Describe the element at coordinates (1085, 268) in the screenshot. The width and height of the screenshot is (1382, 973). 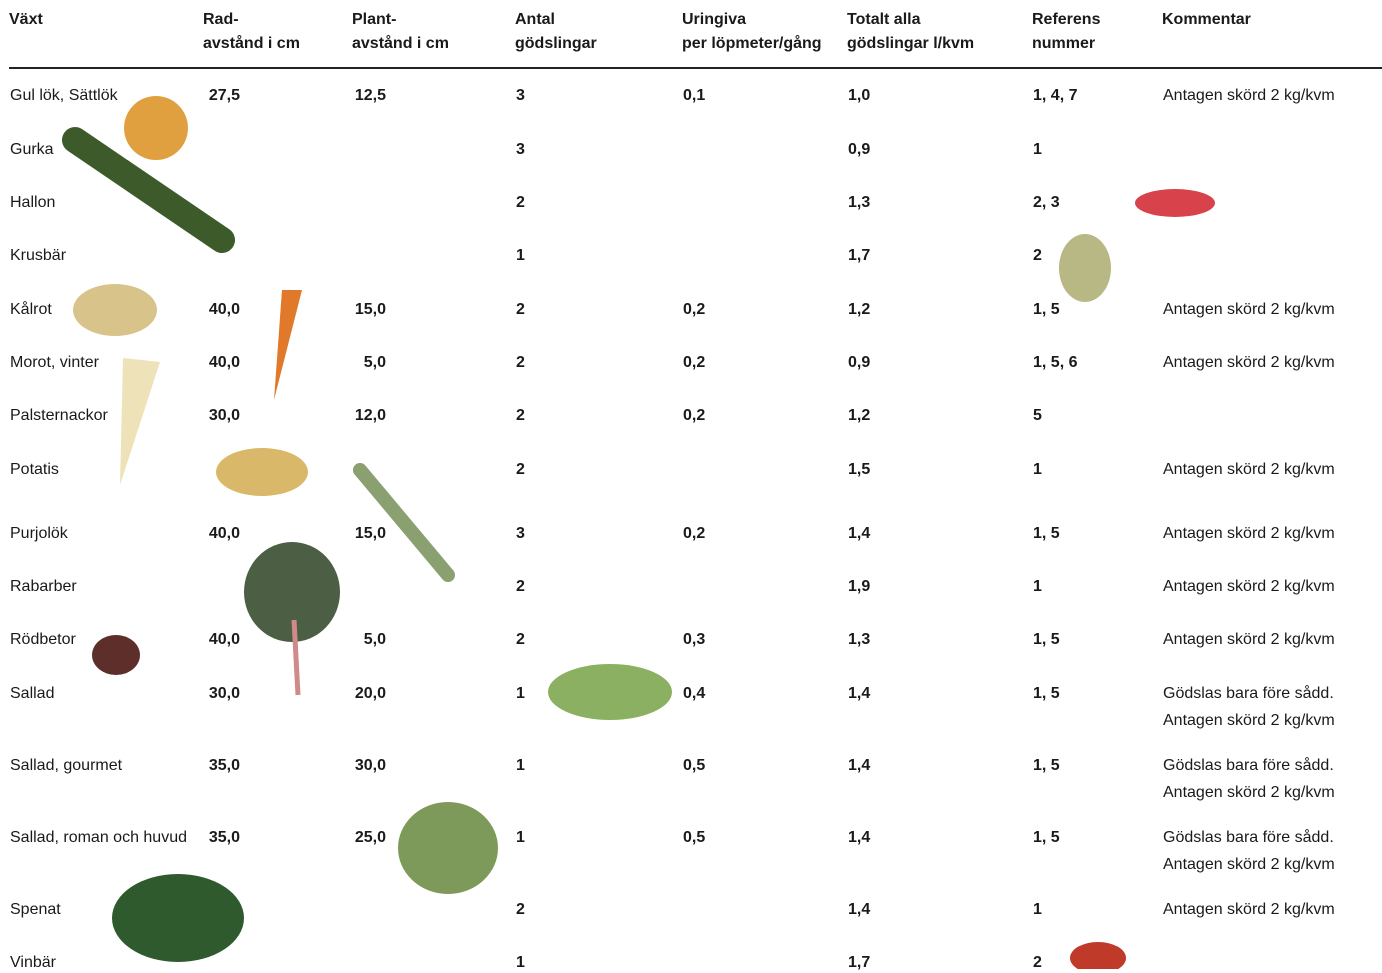
I see `gooseberries` at that location.